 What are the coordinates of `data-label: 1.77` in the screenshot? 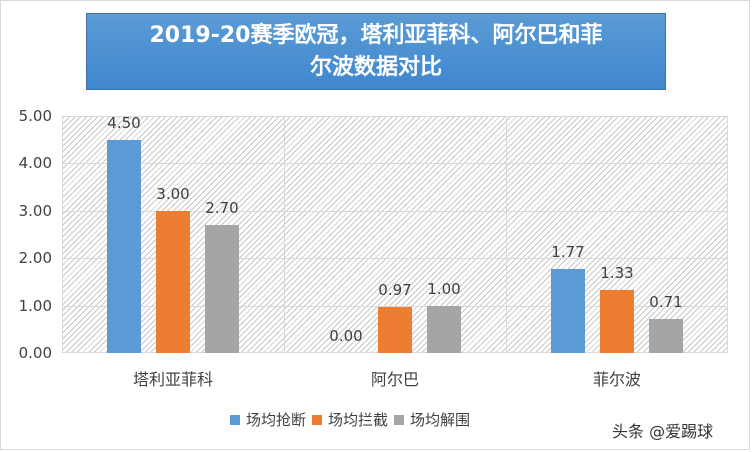 It's located at (568, 252).